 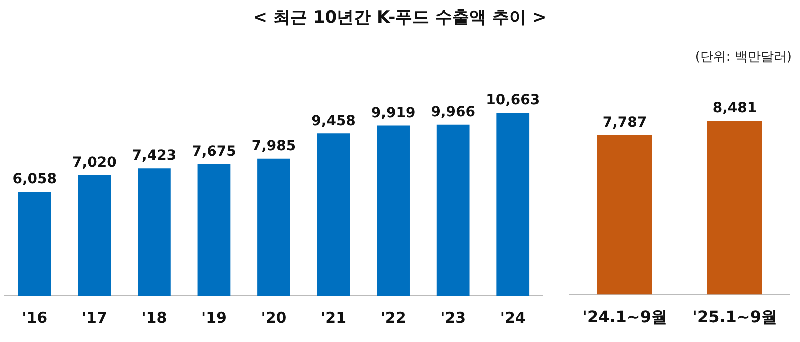 What do you see at coordinates (453, 112) in the screenshot?
I see `data-label: 9,966` at bounding box center [453, 112].